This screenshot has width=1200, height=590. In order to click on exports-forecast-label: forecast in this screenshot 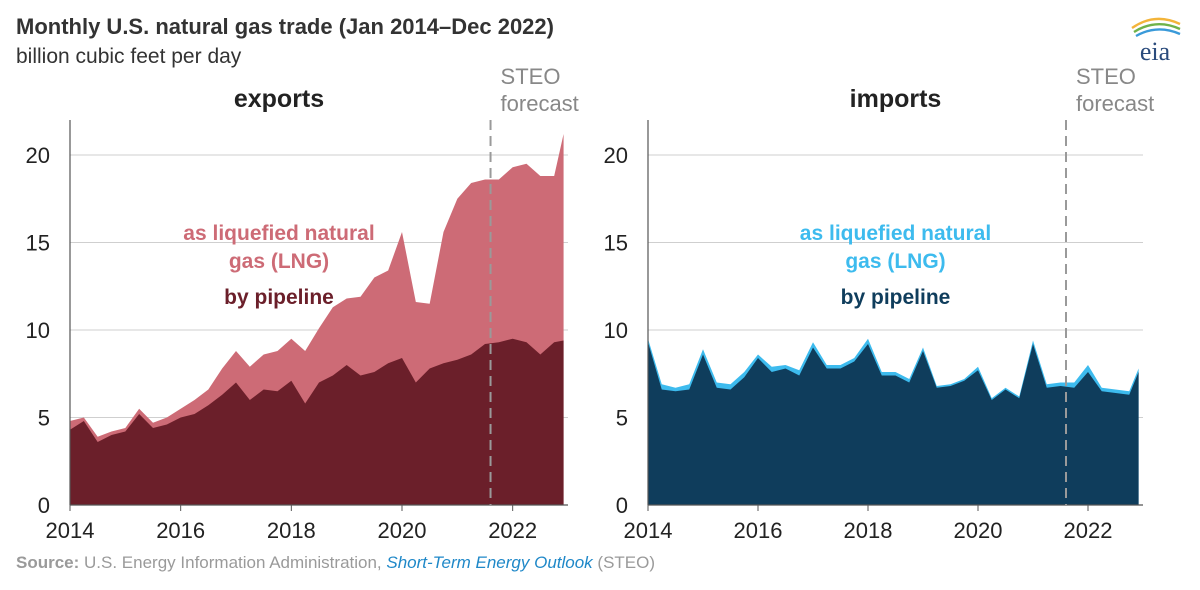, I will do `click(540, 103)`.